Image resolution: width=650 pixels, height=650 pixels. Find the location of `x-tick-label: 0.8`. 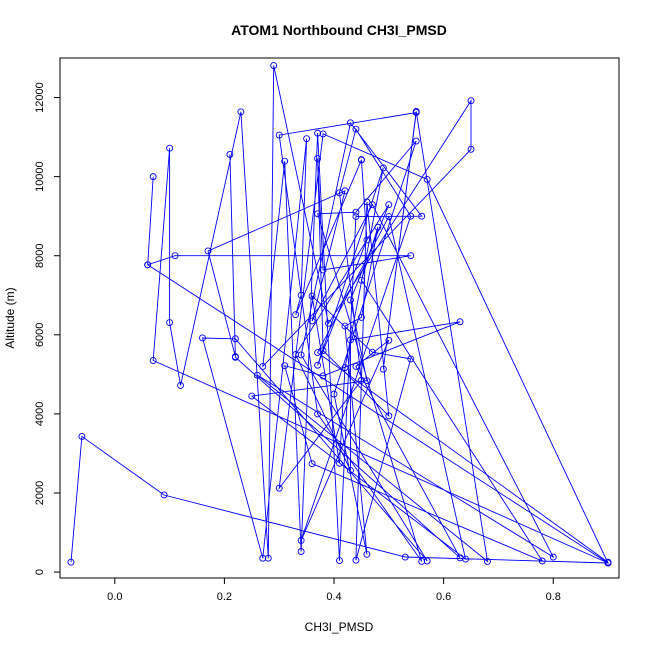

x-tick-label: 0.8 is located at coordinates (553, 597).